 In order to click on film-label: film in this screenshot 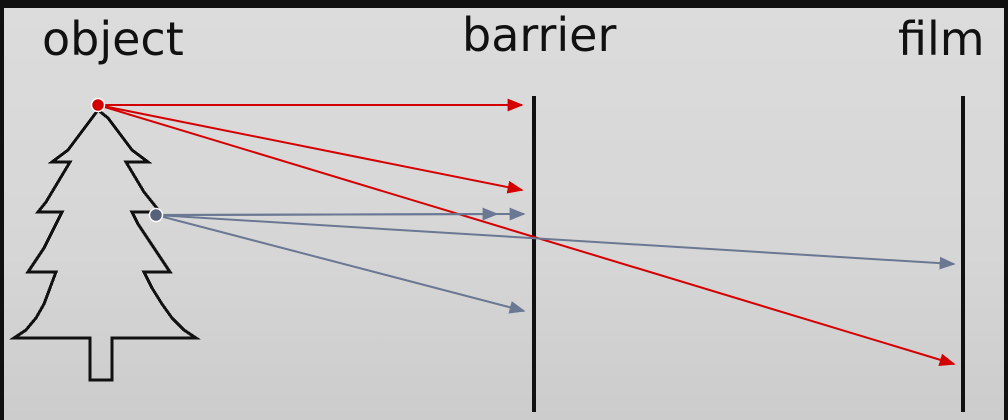, I will do `click(941, 39)`.